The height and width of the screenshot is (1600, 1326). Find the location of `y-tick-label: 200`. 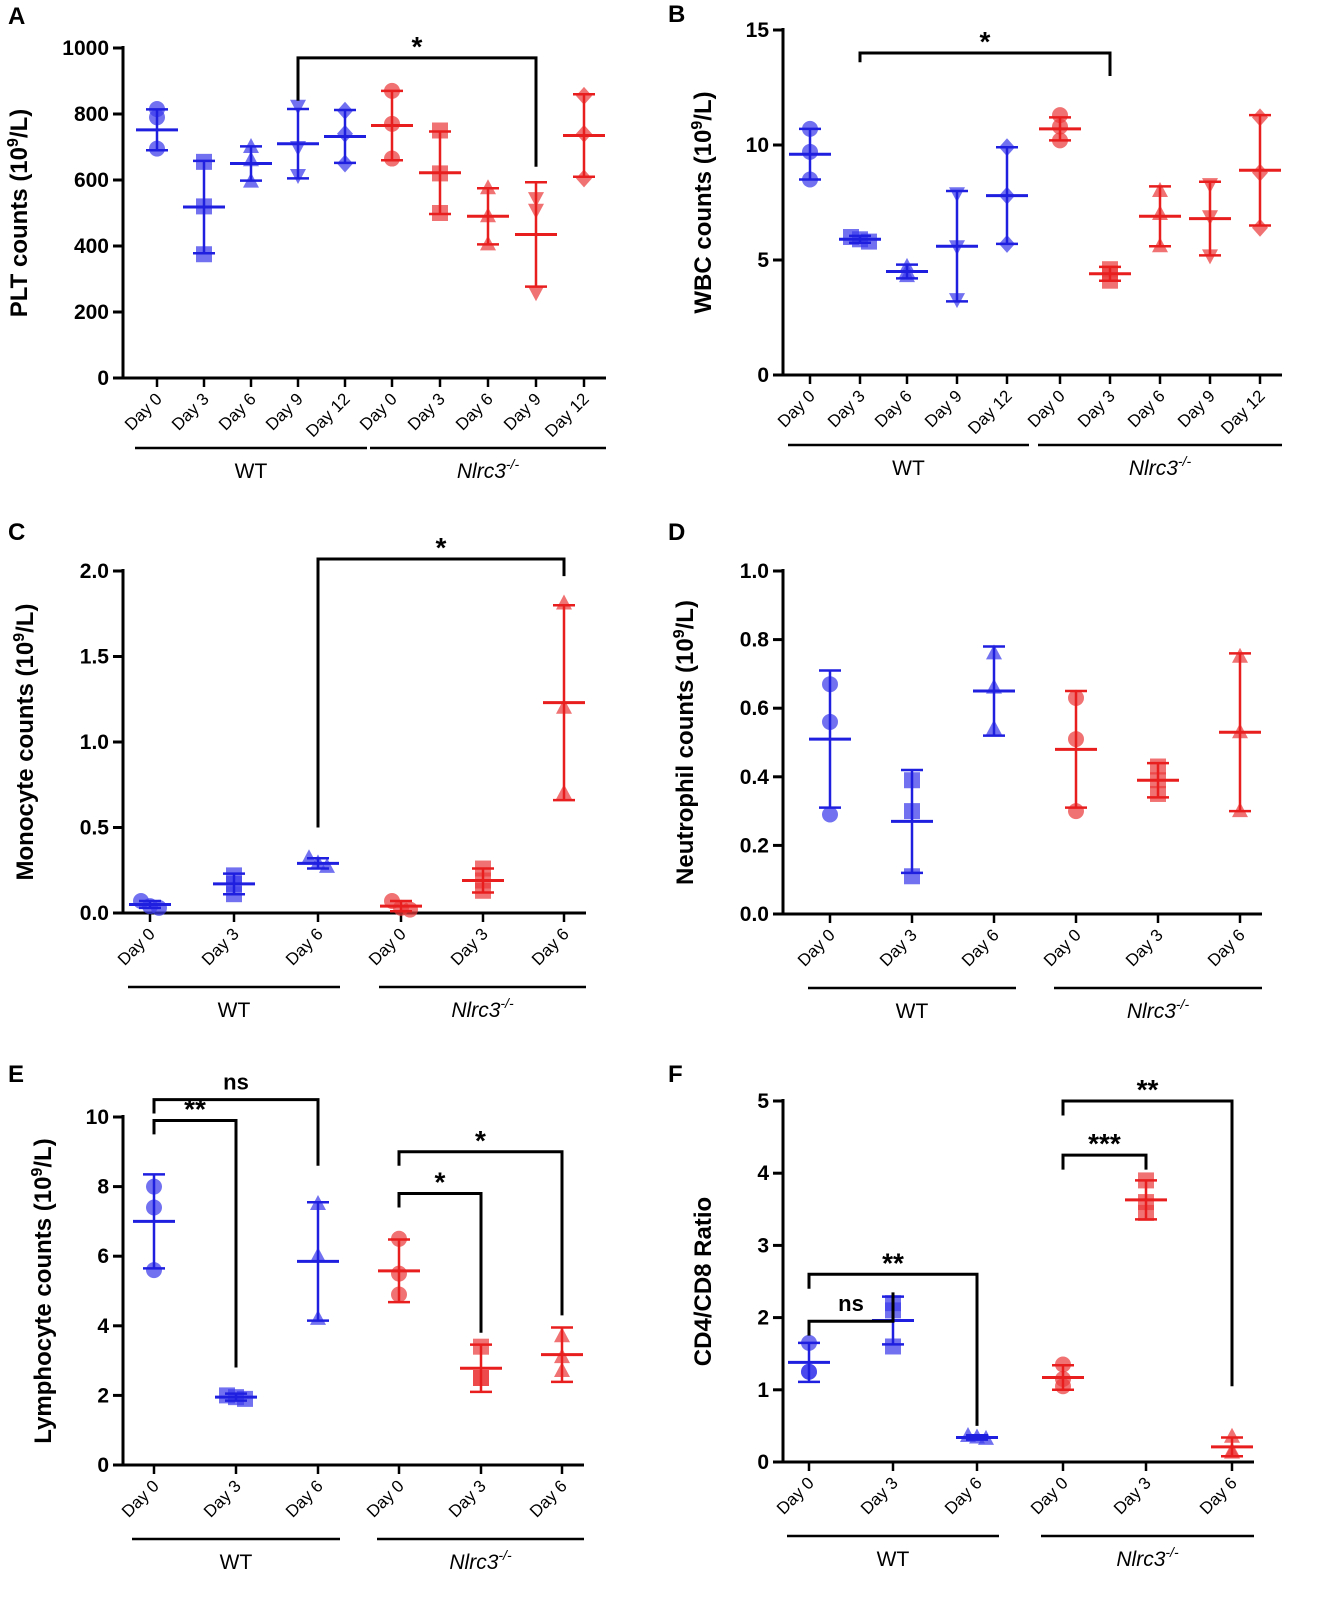

y-tick-label: 200 is located at coordinates (91, 312).